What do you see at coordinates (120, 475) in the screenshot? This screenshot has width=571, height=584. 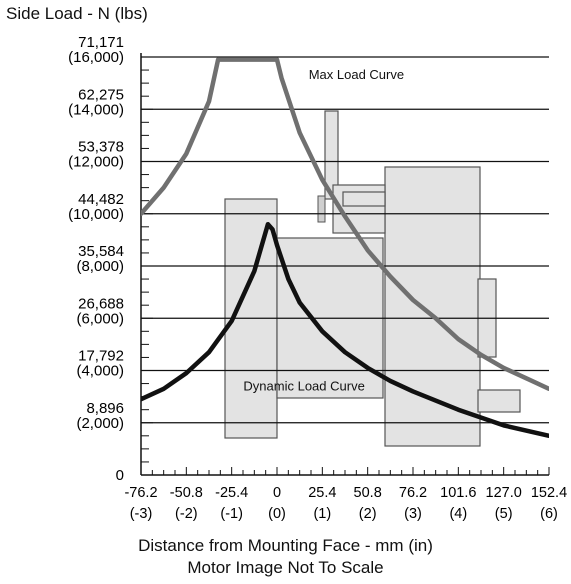 I see `y-tick-label-n: 0` at bounding box center [120, 475].